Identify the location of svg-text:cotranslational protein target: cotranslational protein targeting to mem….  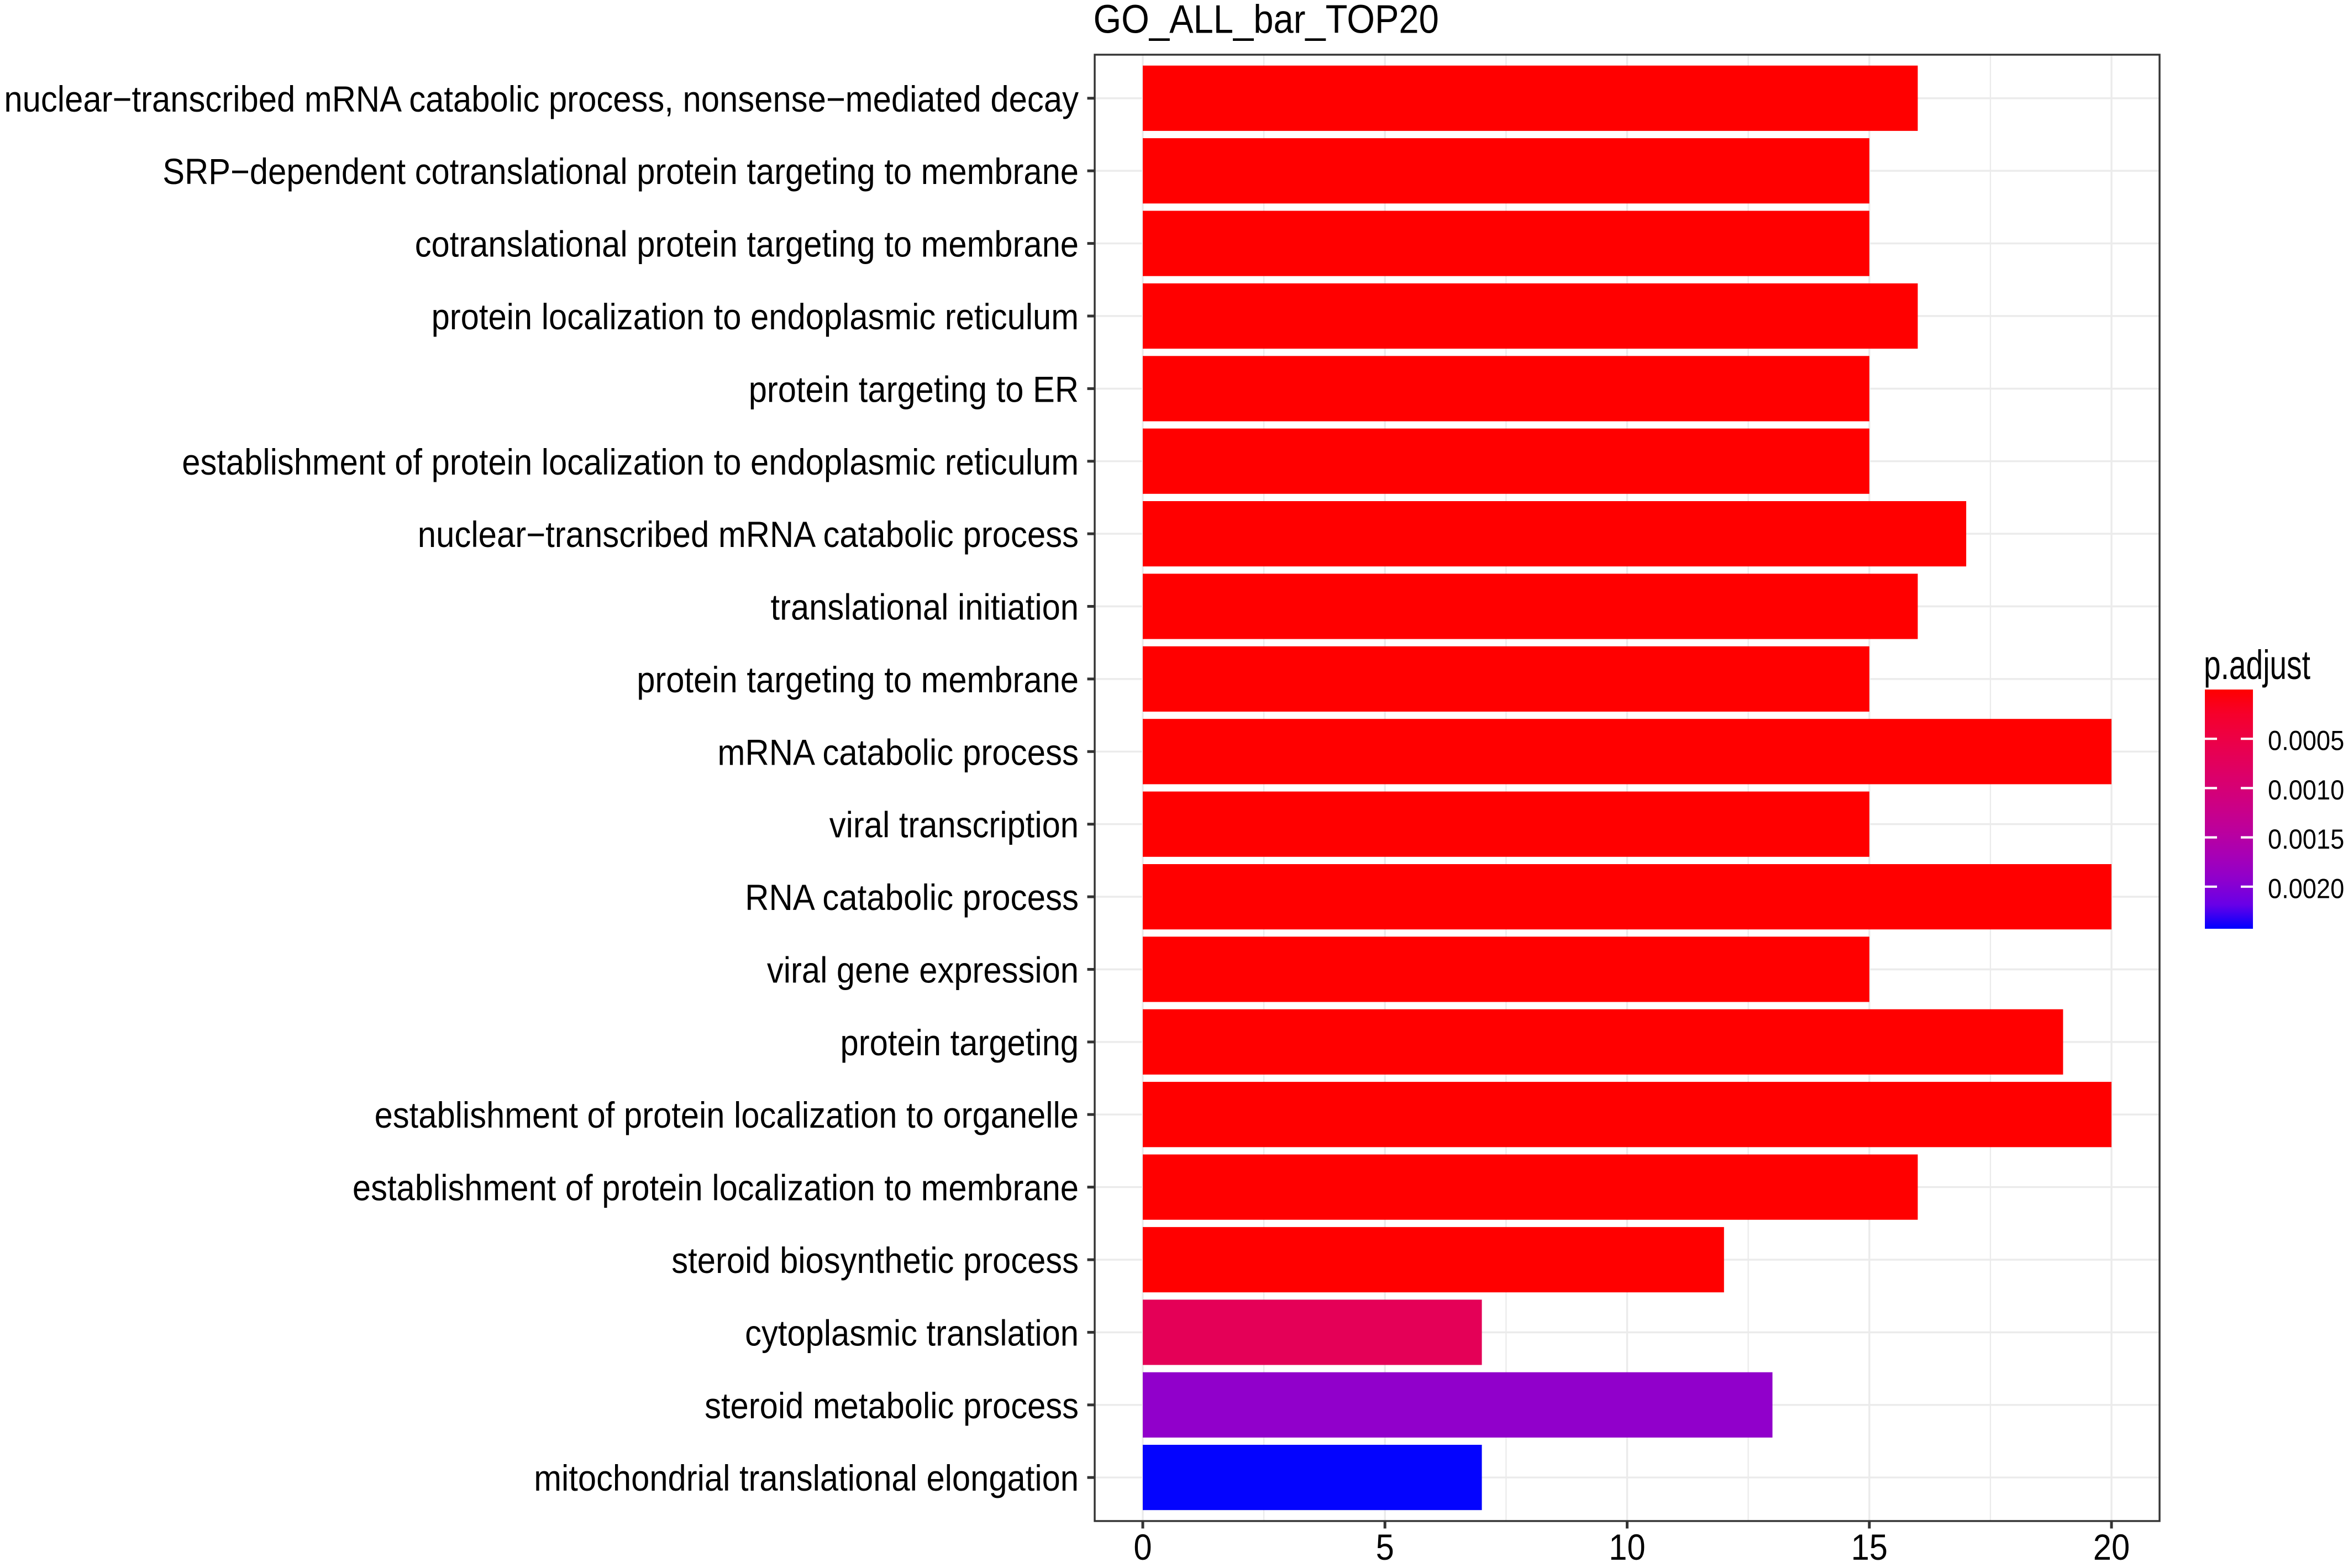
(747, 244).